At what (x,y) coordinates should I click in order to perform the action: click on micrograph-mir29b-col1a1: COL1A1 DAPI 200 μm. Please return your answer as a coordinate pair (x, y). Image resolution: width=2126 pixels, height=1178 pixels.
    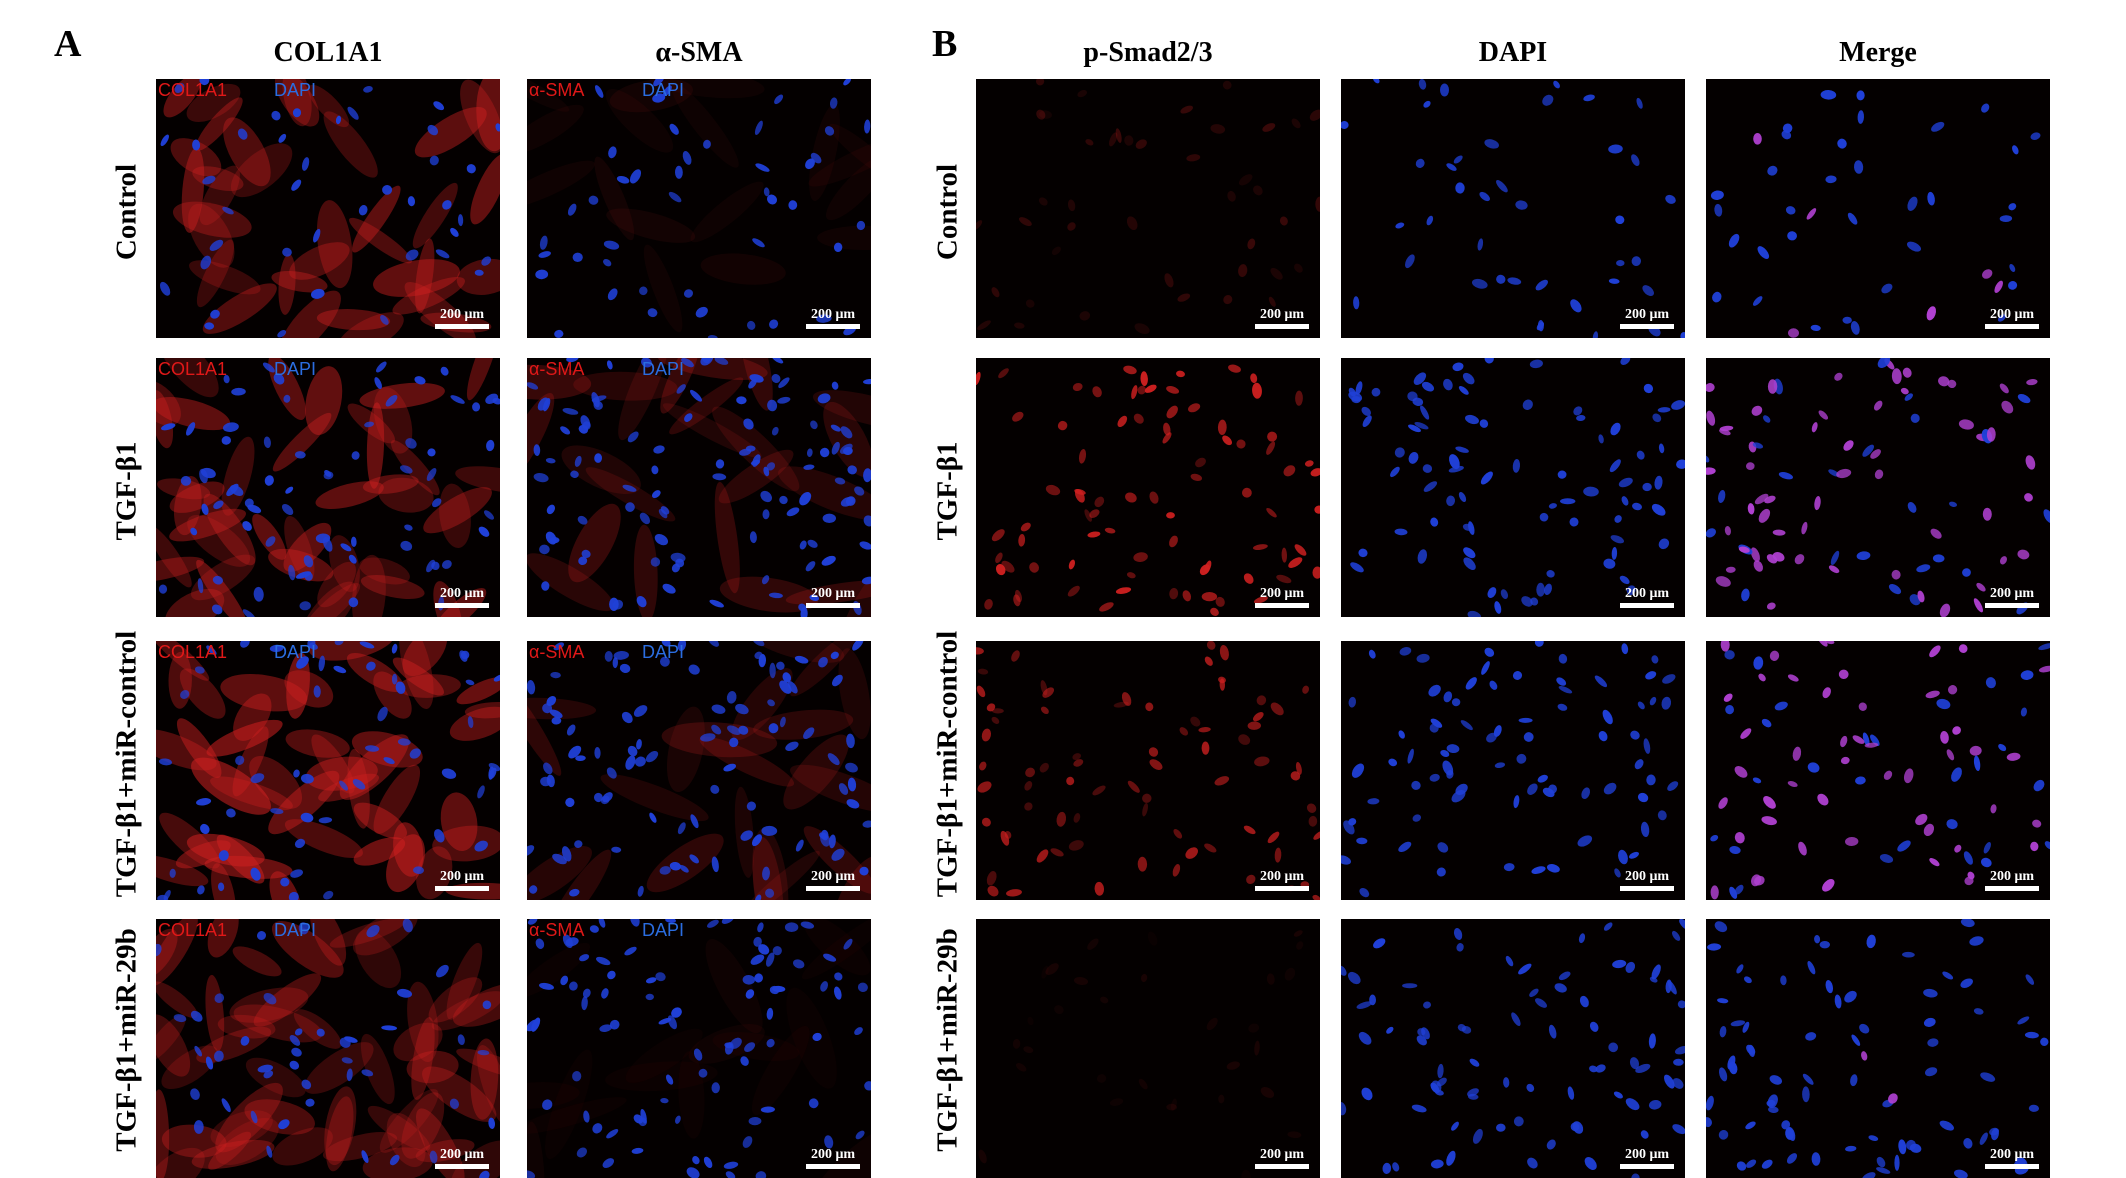
    Looking at the image, I should click on (328, 1048).